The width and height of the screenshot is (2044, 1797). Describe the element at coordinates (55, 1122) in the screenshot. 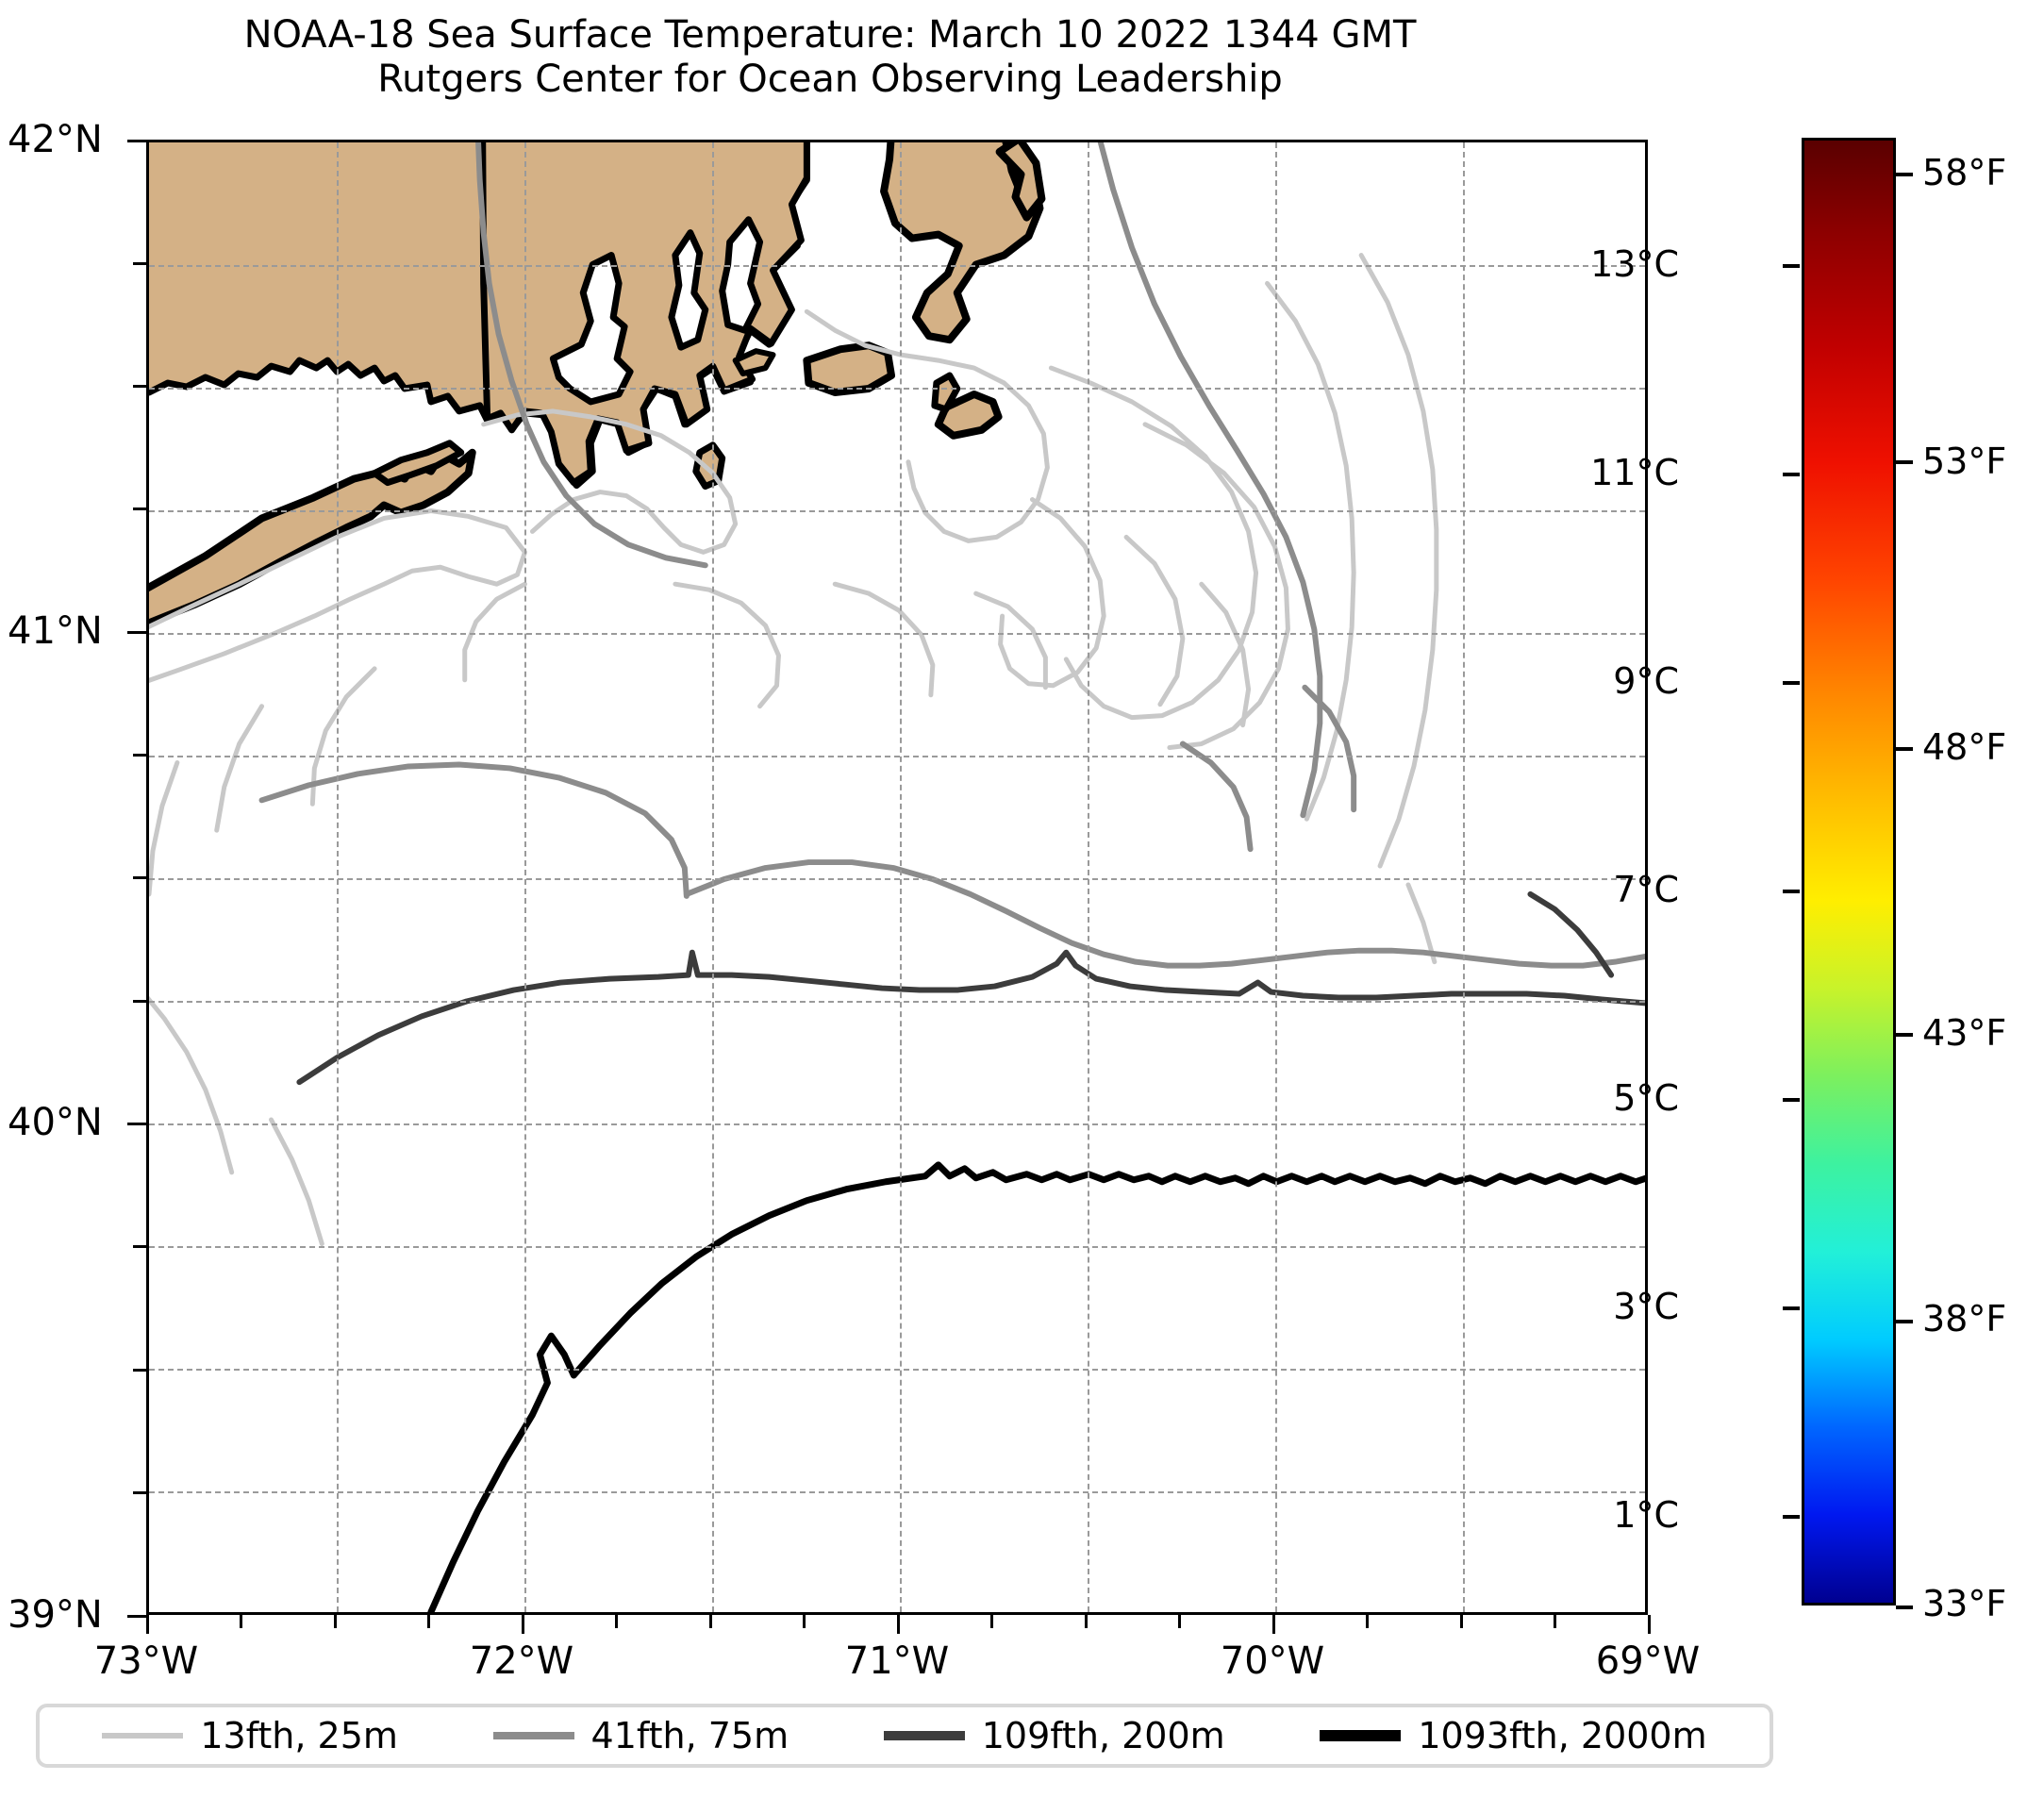

I see `ytick-label-40n: 40°N` at that location.